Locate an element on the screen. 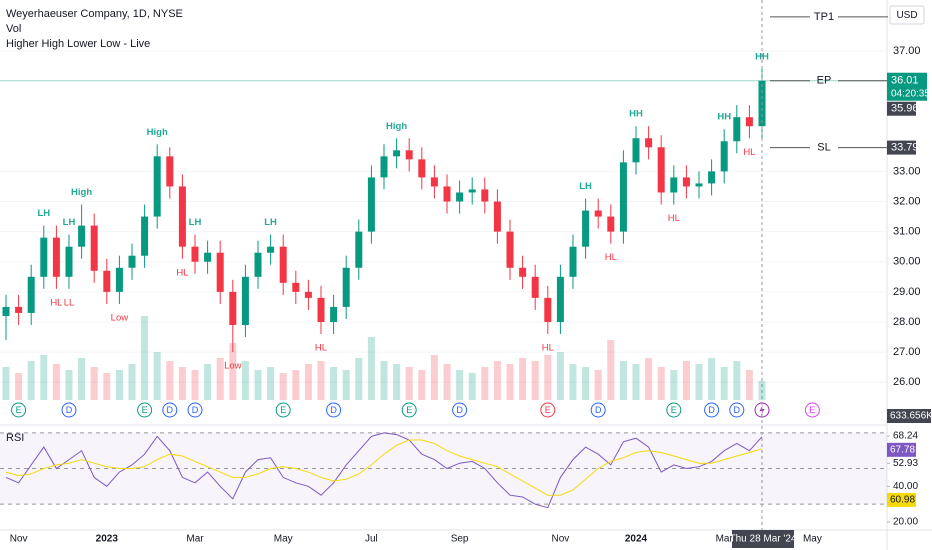 The image size is (932, 550). y-tick-label: 27.00 is located at coordinates (907, 352).